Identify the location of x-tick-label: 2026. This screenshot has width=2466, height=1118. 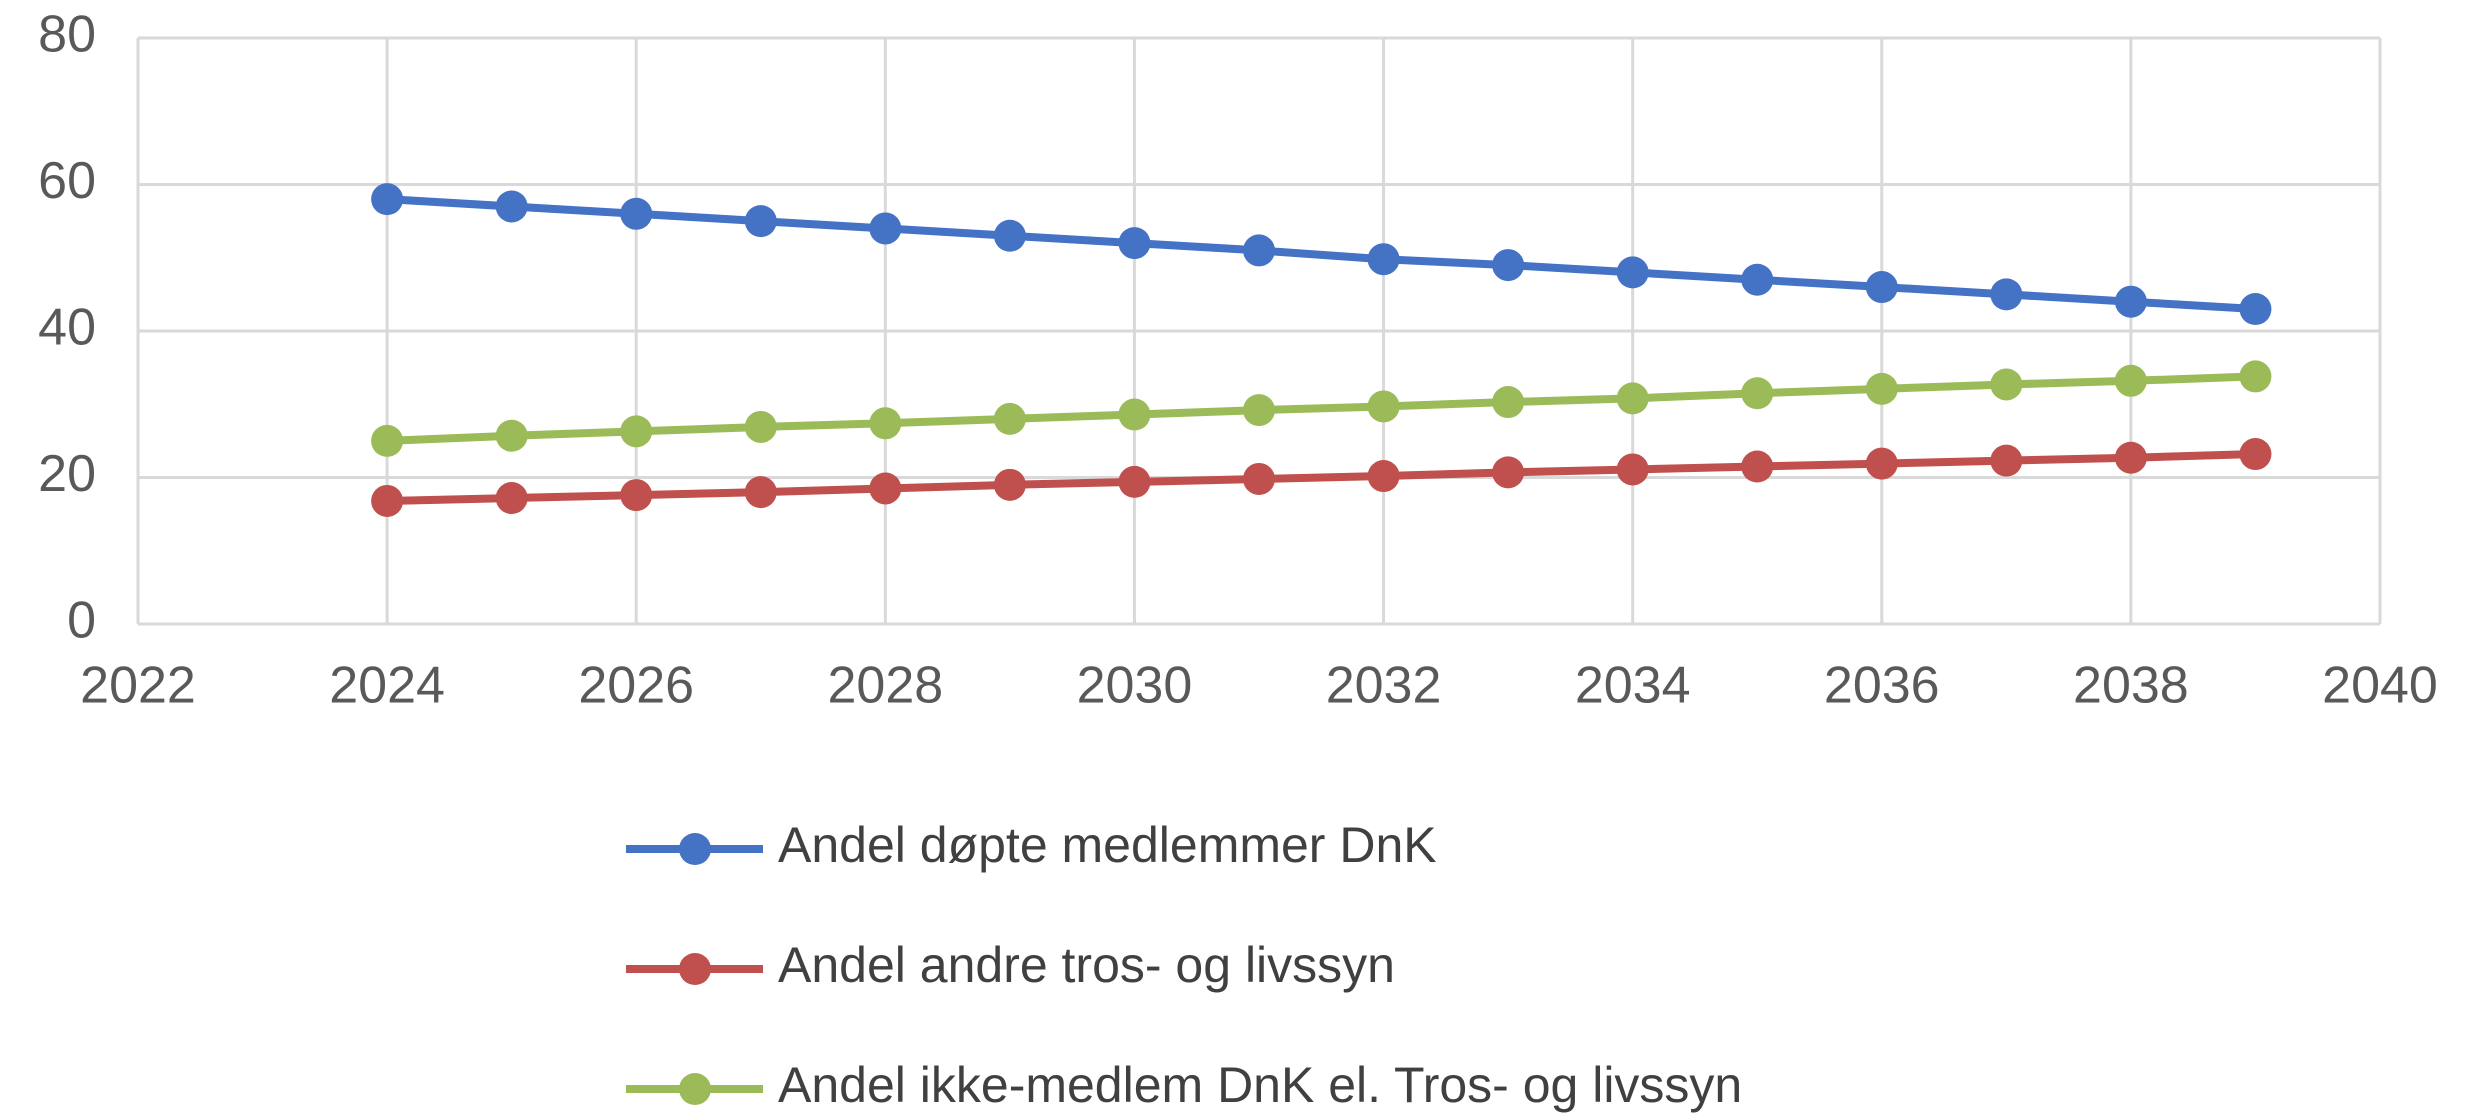
(636, 686).